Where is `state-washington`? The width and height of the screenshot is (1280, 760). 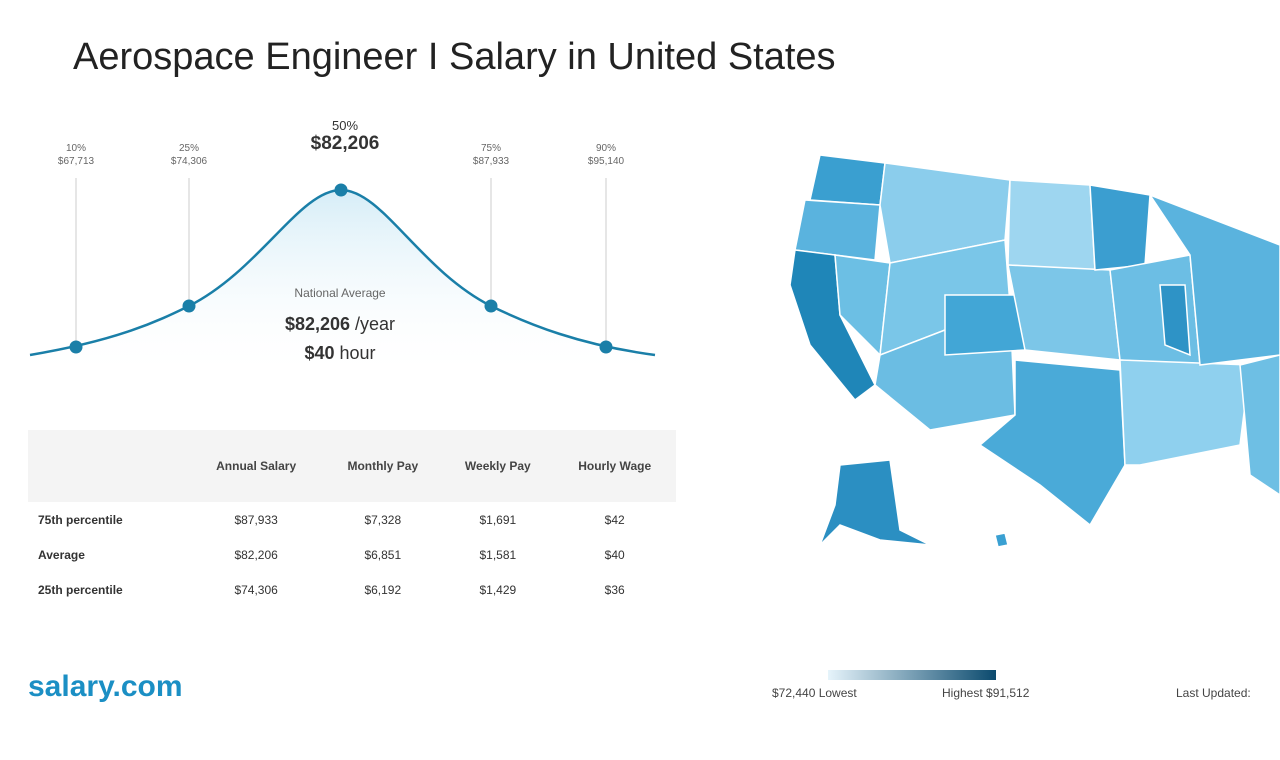
state-washington is located at coordinates (847, 180).